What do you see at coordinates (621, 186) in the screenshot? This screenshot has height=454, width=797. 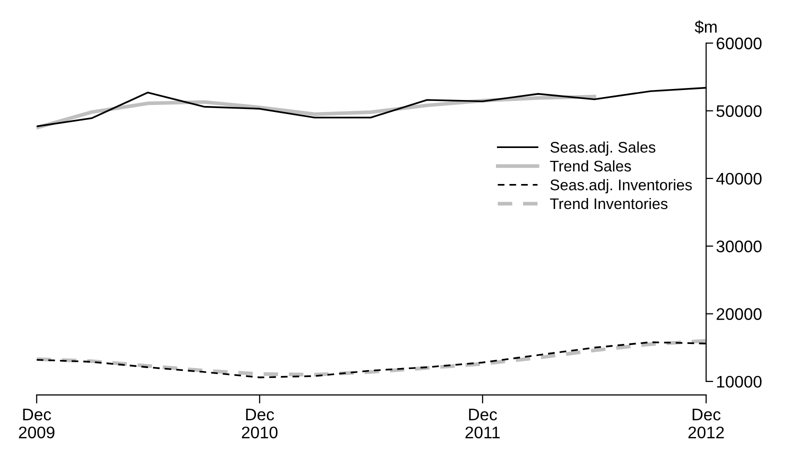 I see `legend-label: Seas.adj. Inventories` at bounding box center [621, 186].